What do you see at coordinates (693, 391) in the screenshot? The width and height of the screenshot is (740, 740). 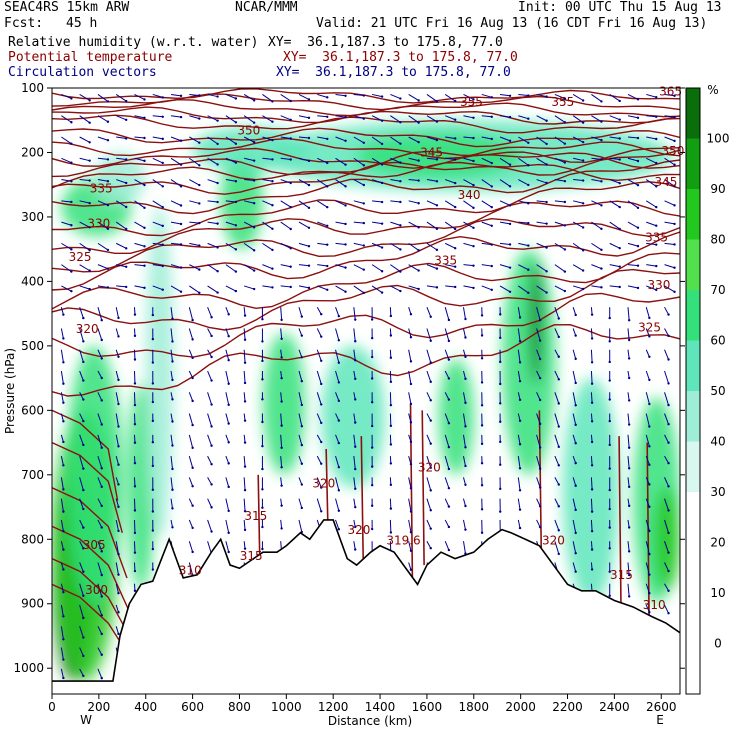 I see `colorbar-outline` at bounding box center [693, 391].